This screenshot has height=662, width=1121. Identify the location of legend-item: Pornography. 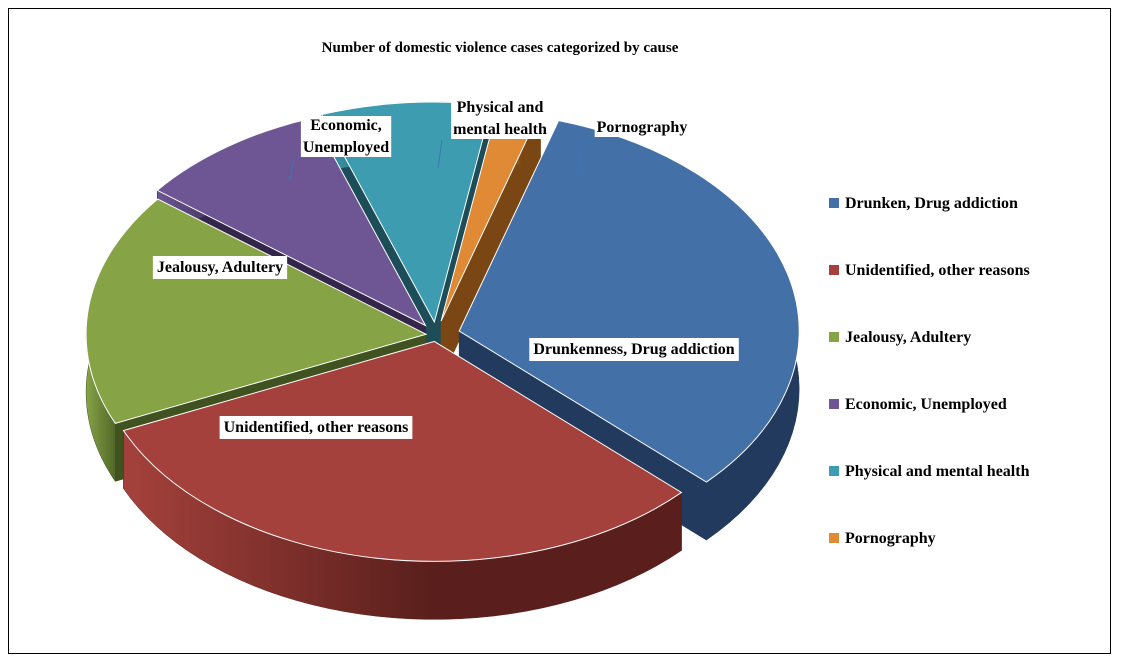
(882, 538).